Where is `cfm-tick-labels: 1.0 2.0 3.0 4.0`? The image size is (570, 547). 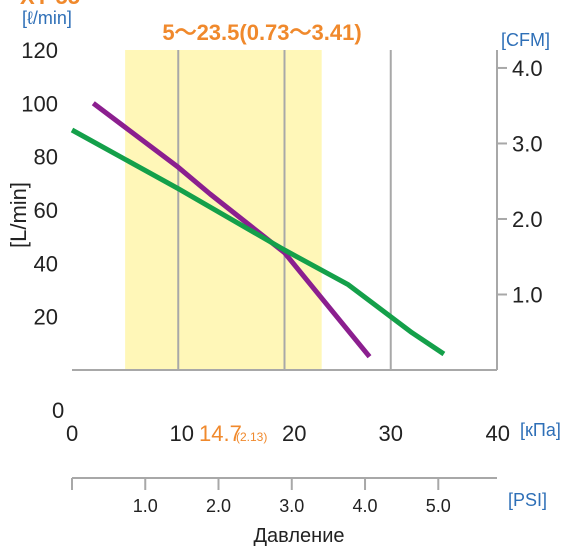 cfm-tick-labels: 1.0 2.0 3.0 4.0 is located at coordinates (520, 181).